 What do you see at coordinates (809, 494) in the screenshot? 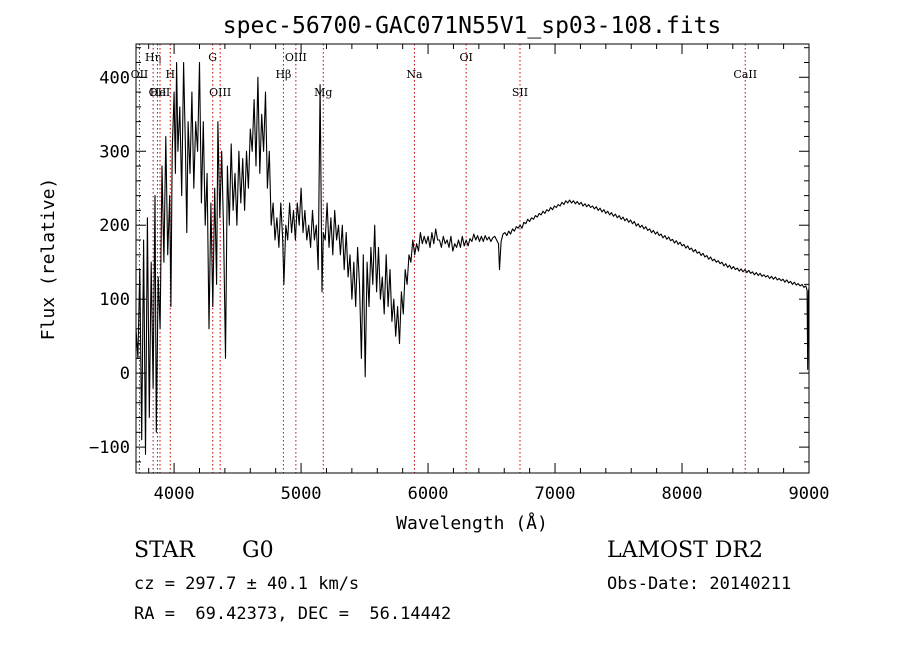
I see `x-tick-label: 9000` at bounding box center [809, 494].